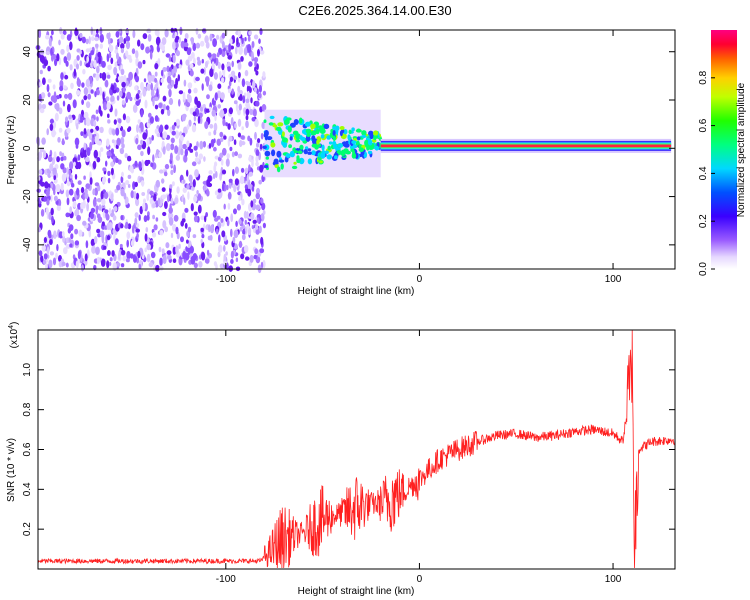 Image resolution: width=750 pixels, height=600 pixels. Describe the element at coordinates (703, 269) in the screenshot. I see `colorbar-tick-label: 0.0` at that location.